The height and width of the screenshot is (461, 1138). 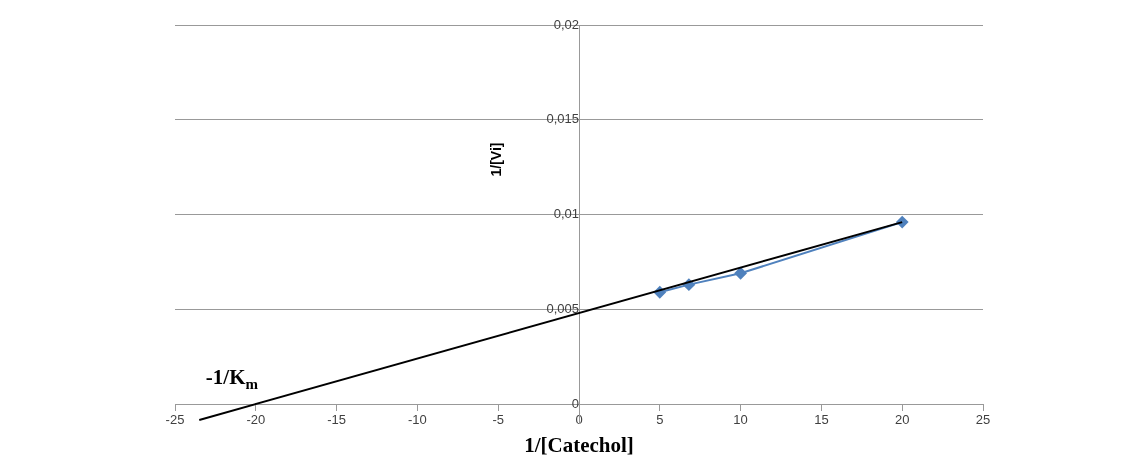 What do you see at coordinates (579, 444) in the screenshot?
I see `x-axis-title: 1/[Catechol]` at bounding box center [579, 444].